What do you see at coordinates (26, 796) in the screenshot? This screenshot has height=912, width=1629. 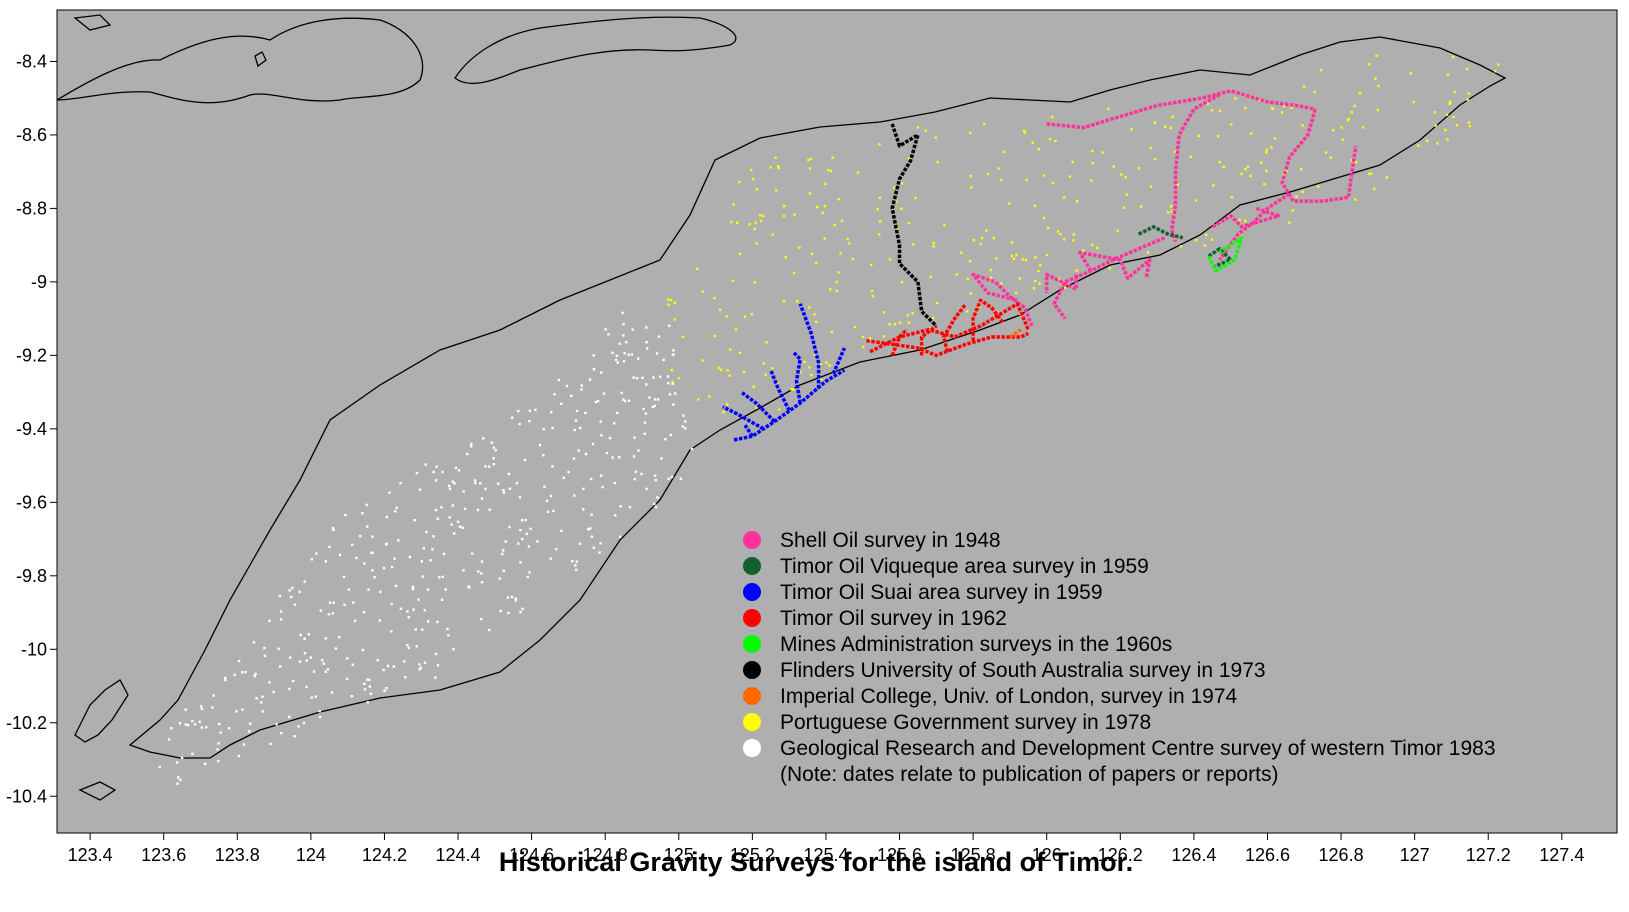 I see `y-tick-label: -10.4` at bounding box center [26, 796].